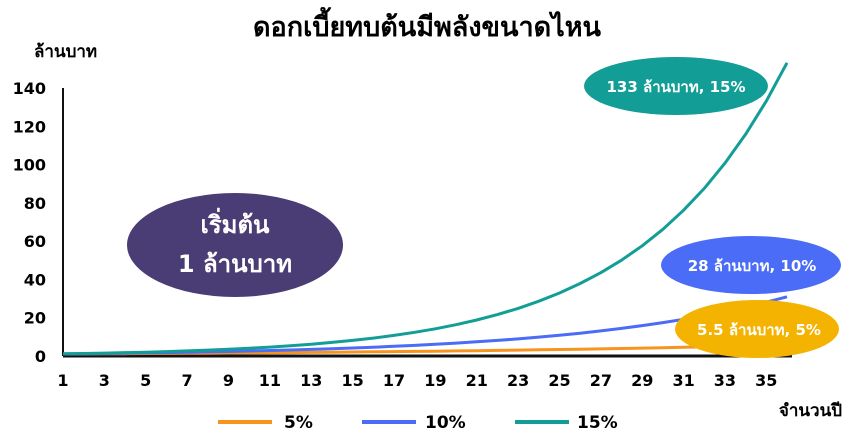 The width and height of the screenshot is (855, 440). Describe the element at coordinates (228, 380) in the screenshot. I see `x-tick-label: 9` at that location.